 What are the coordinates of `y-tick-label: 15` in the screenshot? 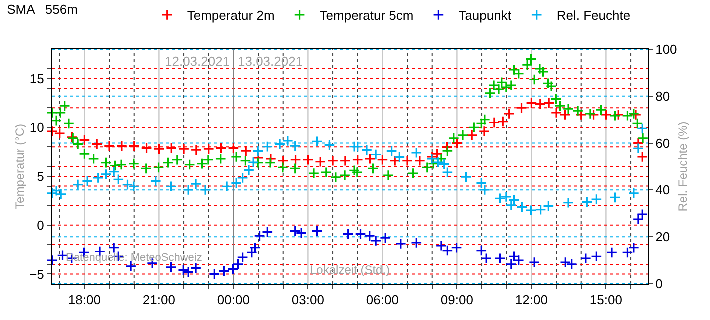 It's located at (37, 78).